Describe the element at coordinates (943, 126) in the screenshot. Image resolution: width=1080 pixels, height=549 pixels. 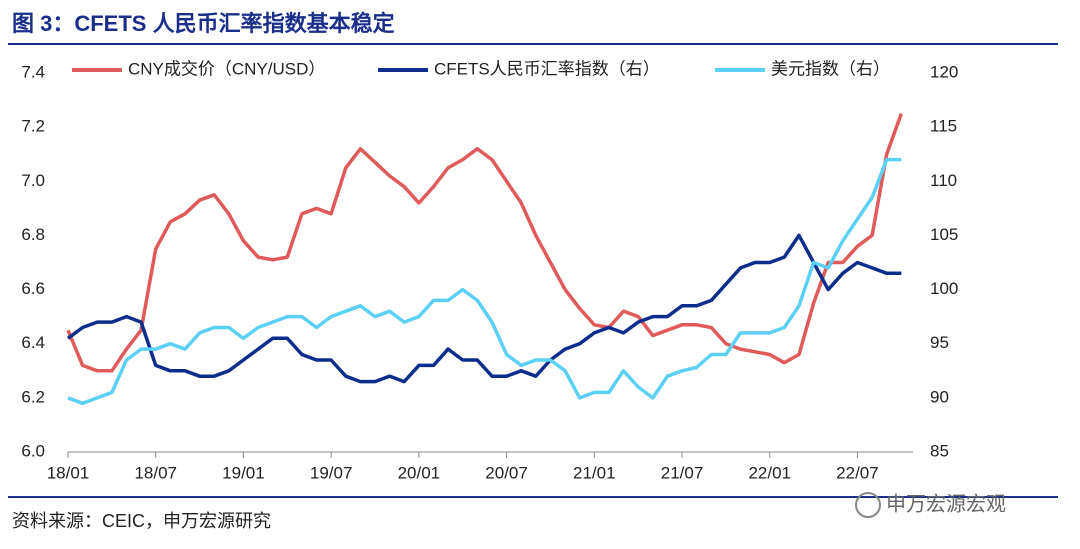
I see `y2-tick-label: 115` at that location.